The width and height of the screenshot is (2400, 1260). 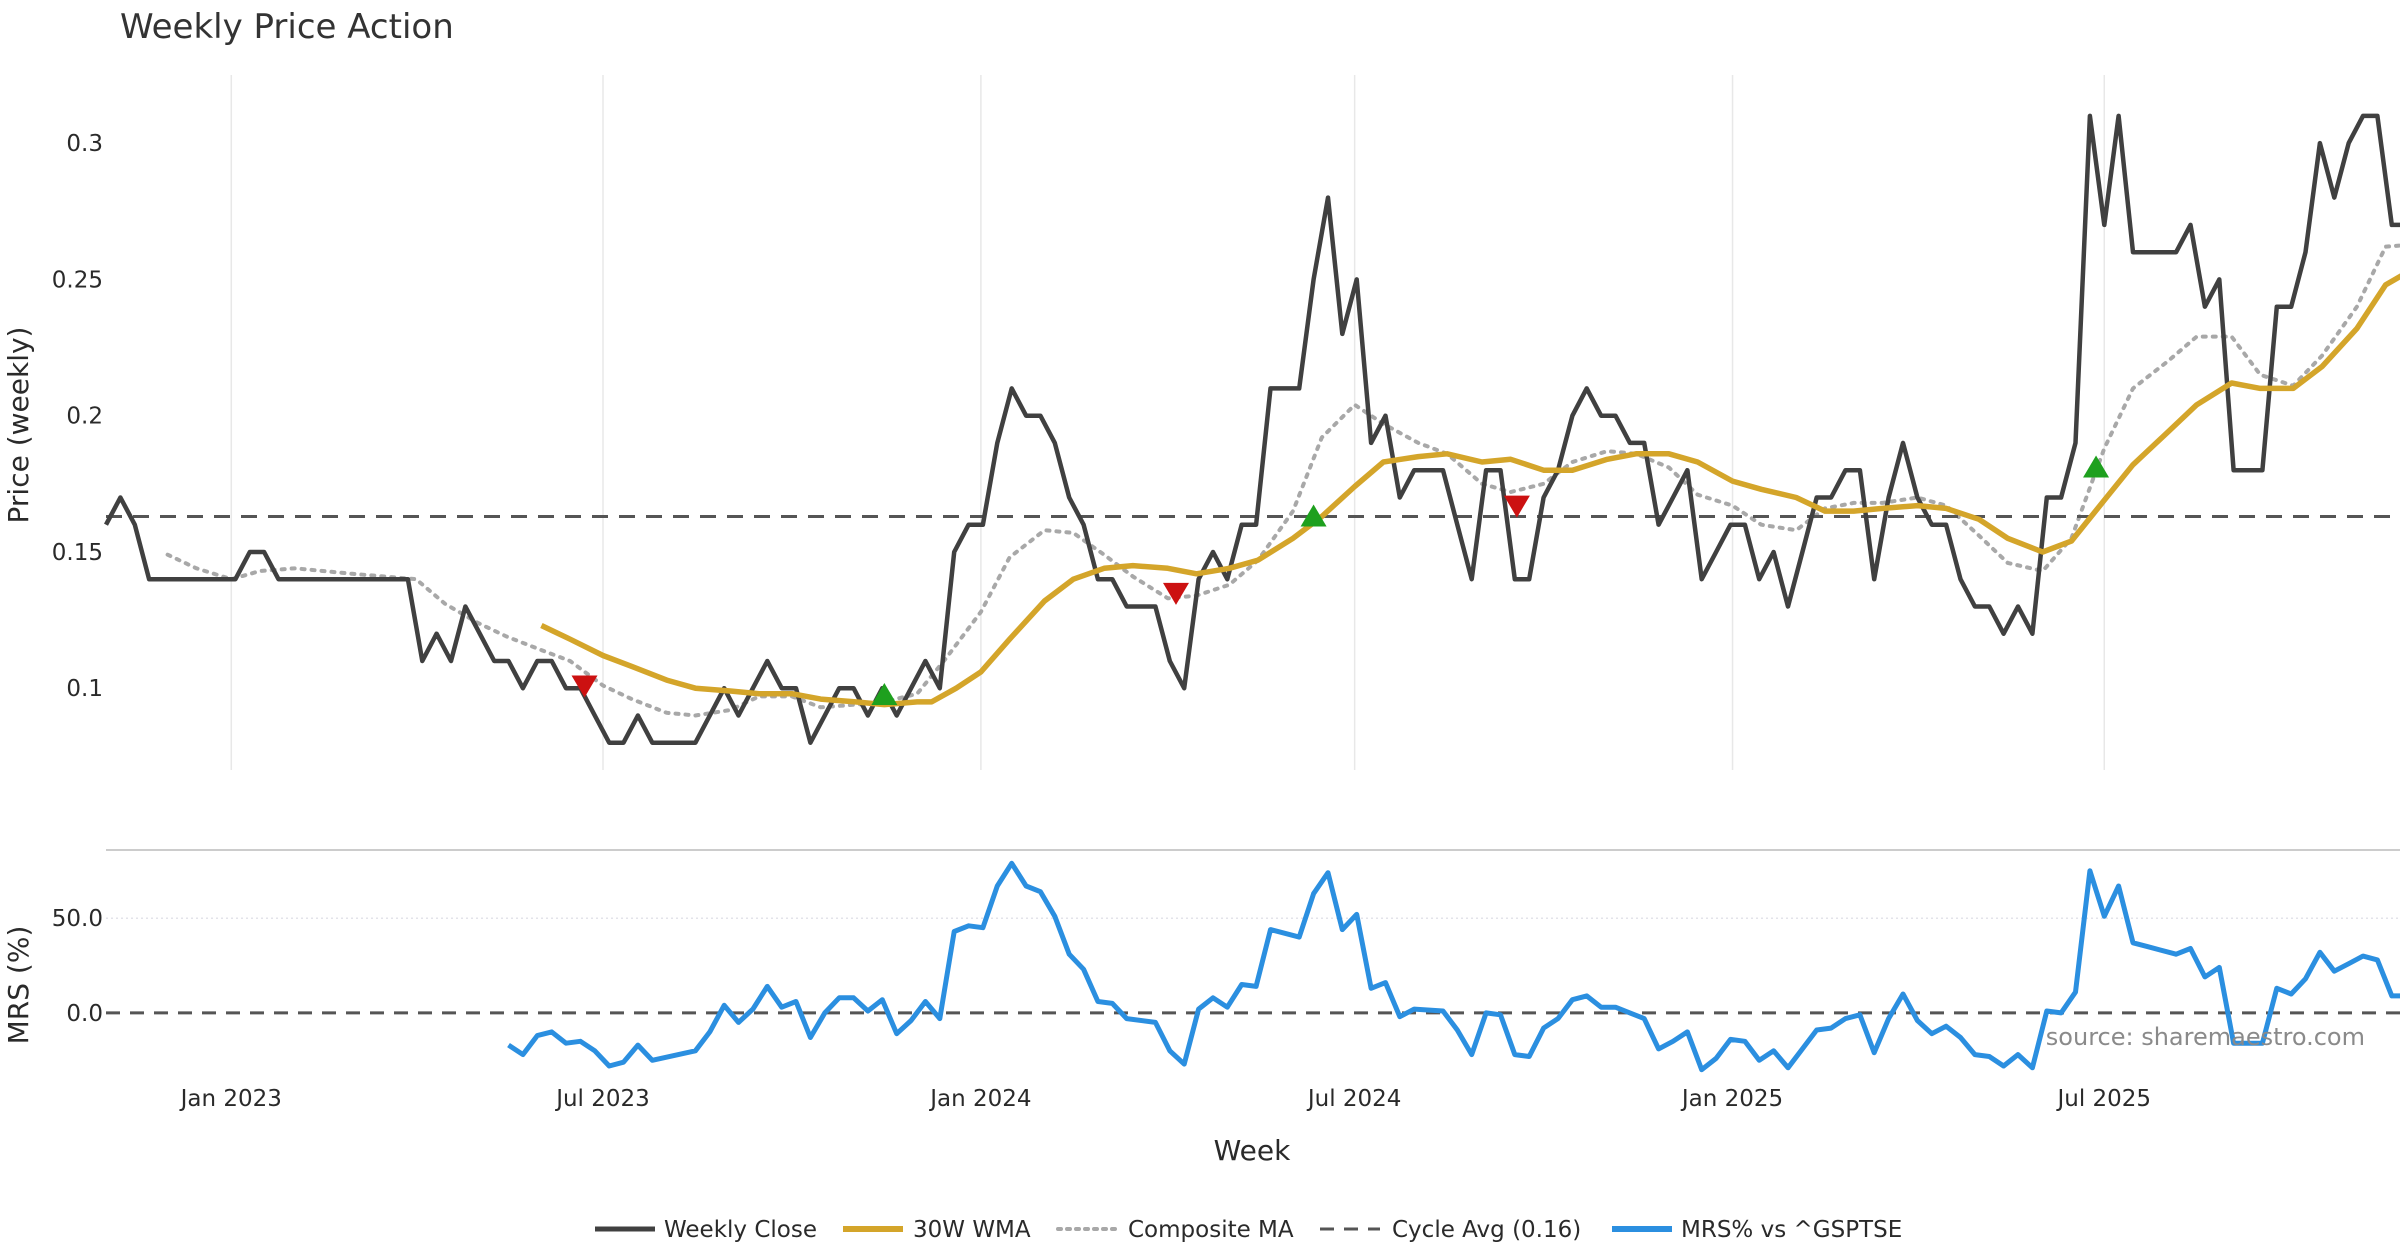 What do you see at coordinates (979, 1099) in the screenshot?
I see `x-tick-label: Jan 2024` at bounding box center [979, 1099].